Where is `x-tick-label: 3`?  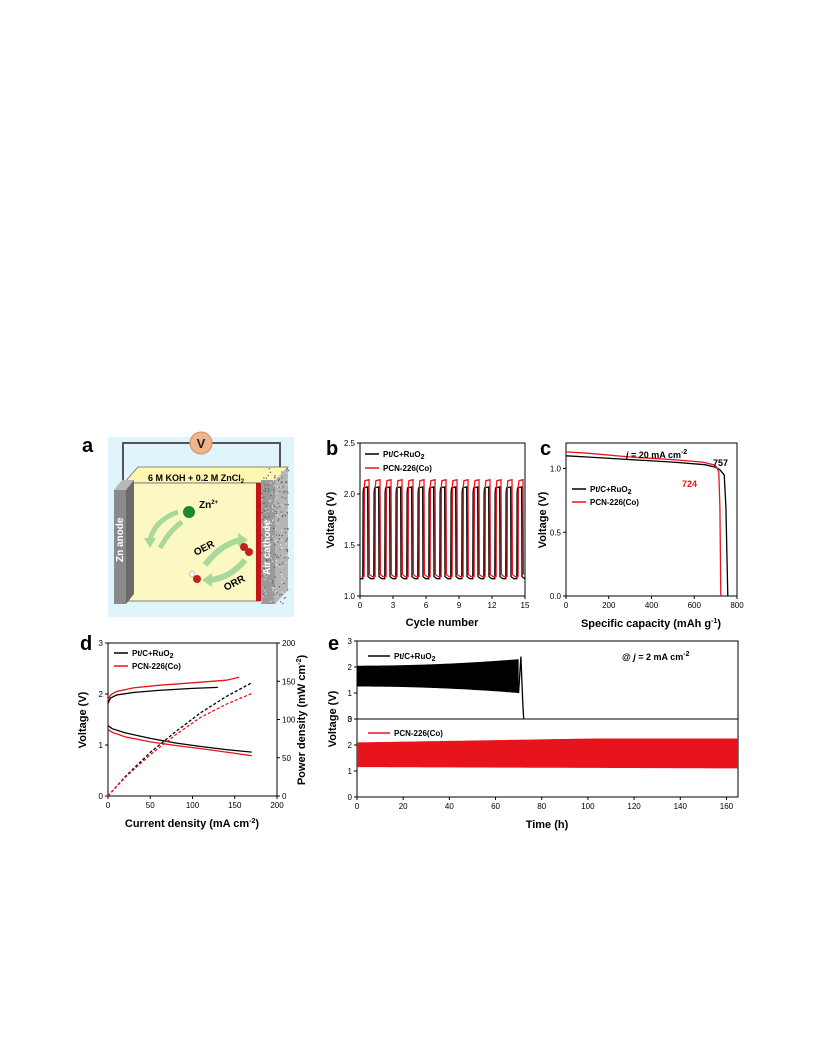 x-tick-label: 3 is located at coordinates (393, 605).